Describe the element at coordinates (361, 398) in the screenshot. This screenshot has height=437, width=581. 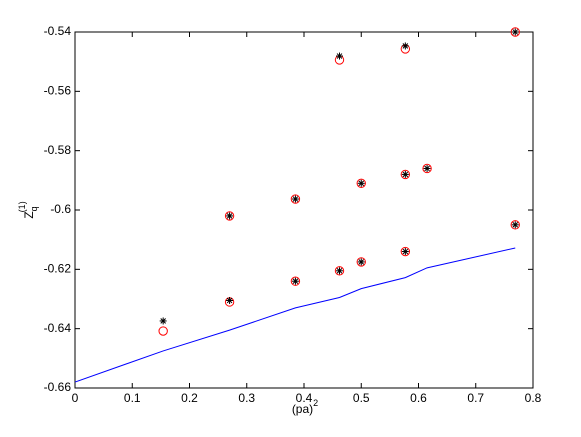
I see `x-tick-label: 0.5` at that location.